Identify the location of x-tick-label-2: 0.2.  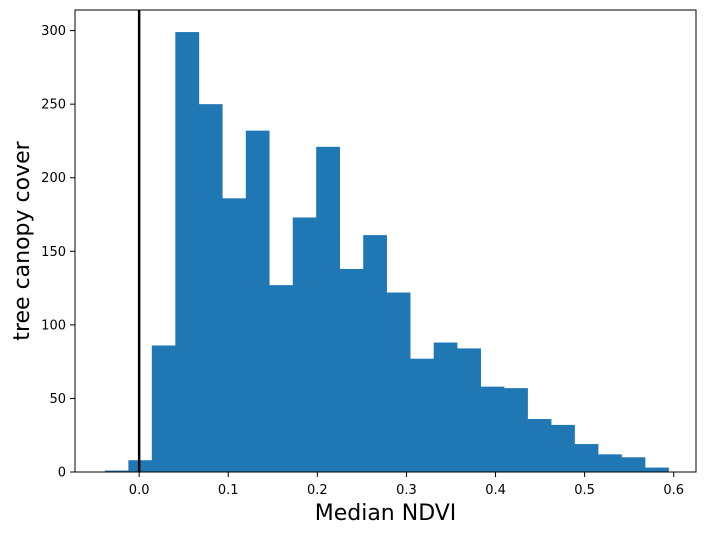
(317, 490).